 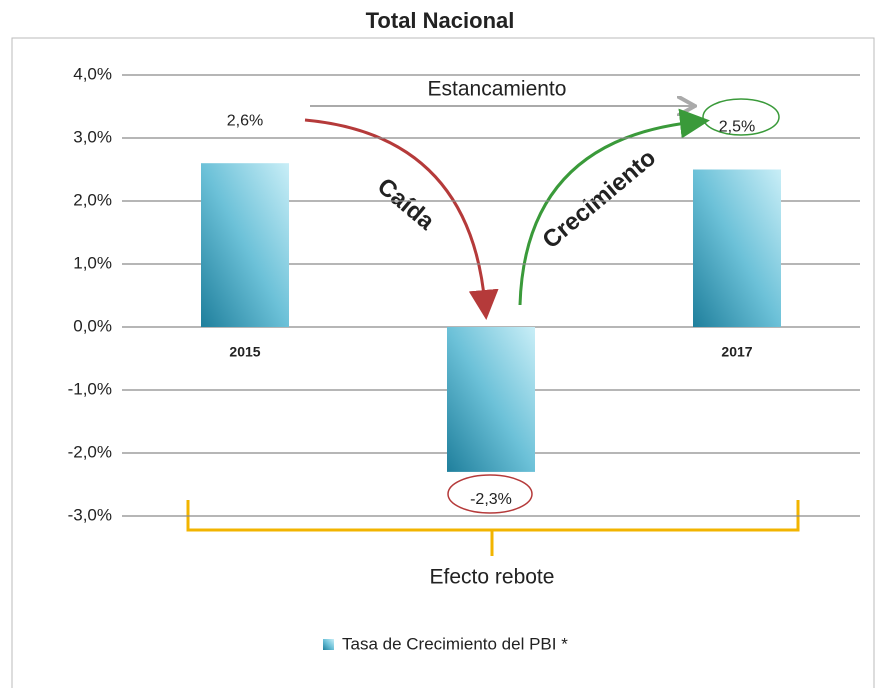 I want to click on y-tick-label: -1,0%, so click(x=90, y=388).